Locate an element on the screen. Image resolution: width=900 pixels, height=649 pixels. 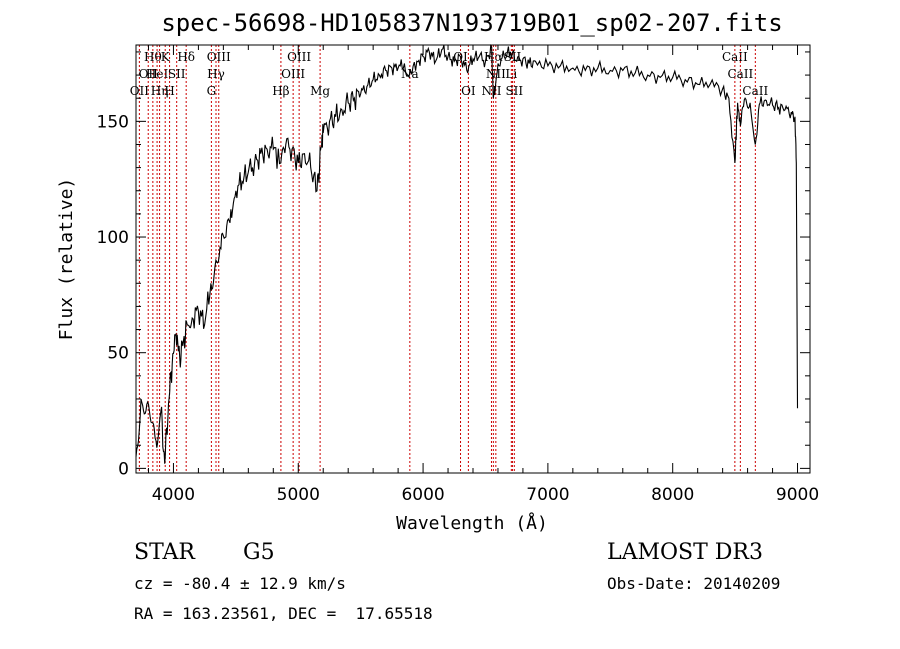
y-tick-label: 0 is located at coordinates (123, 469).